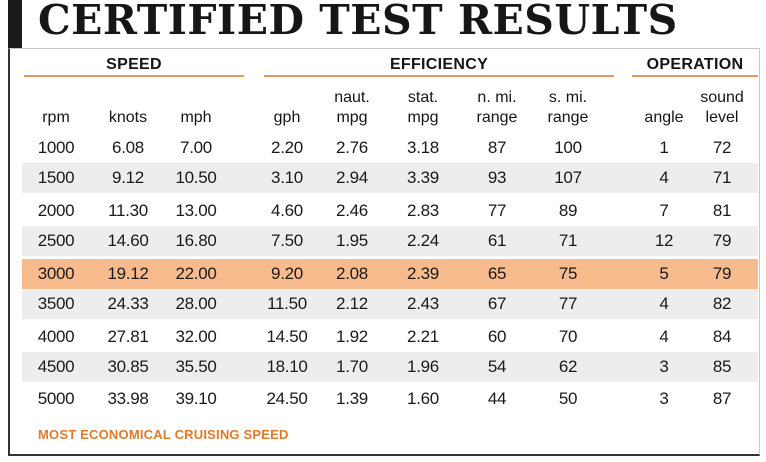 Image resolution: width=766 pixels, height=462 pixels. What do you see at coordinates (287, 273) in the screenshot?
I see `cell-gph: 9.20` at bounding box center [287, 273].